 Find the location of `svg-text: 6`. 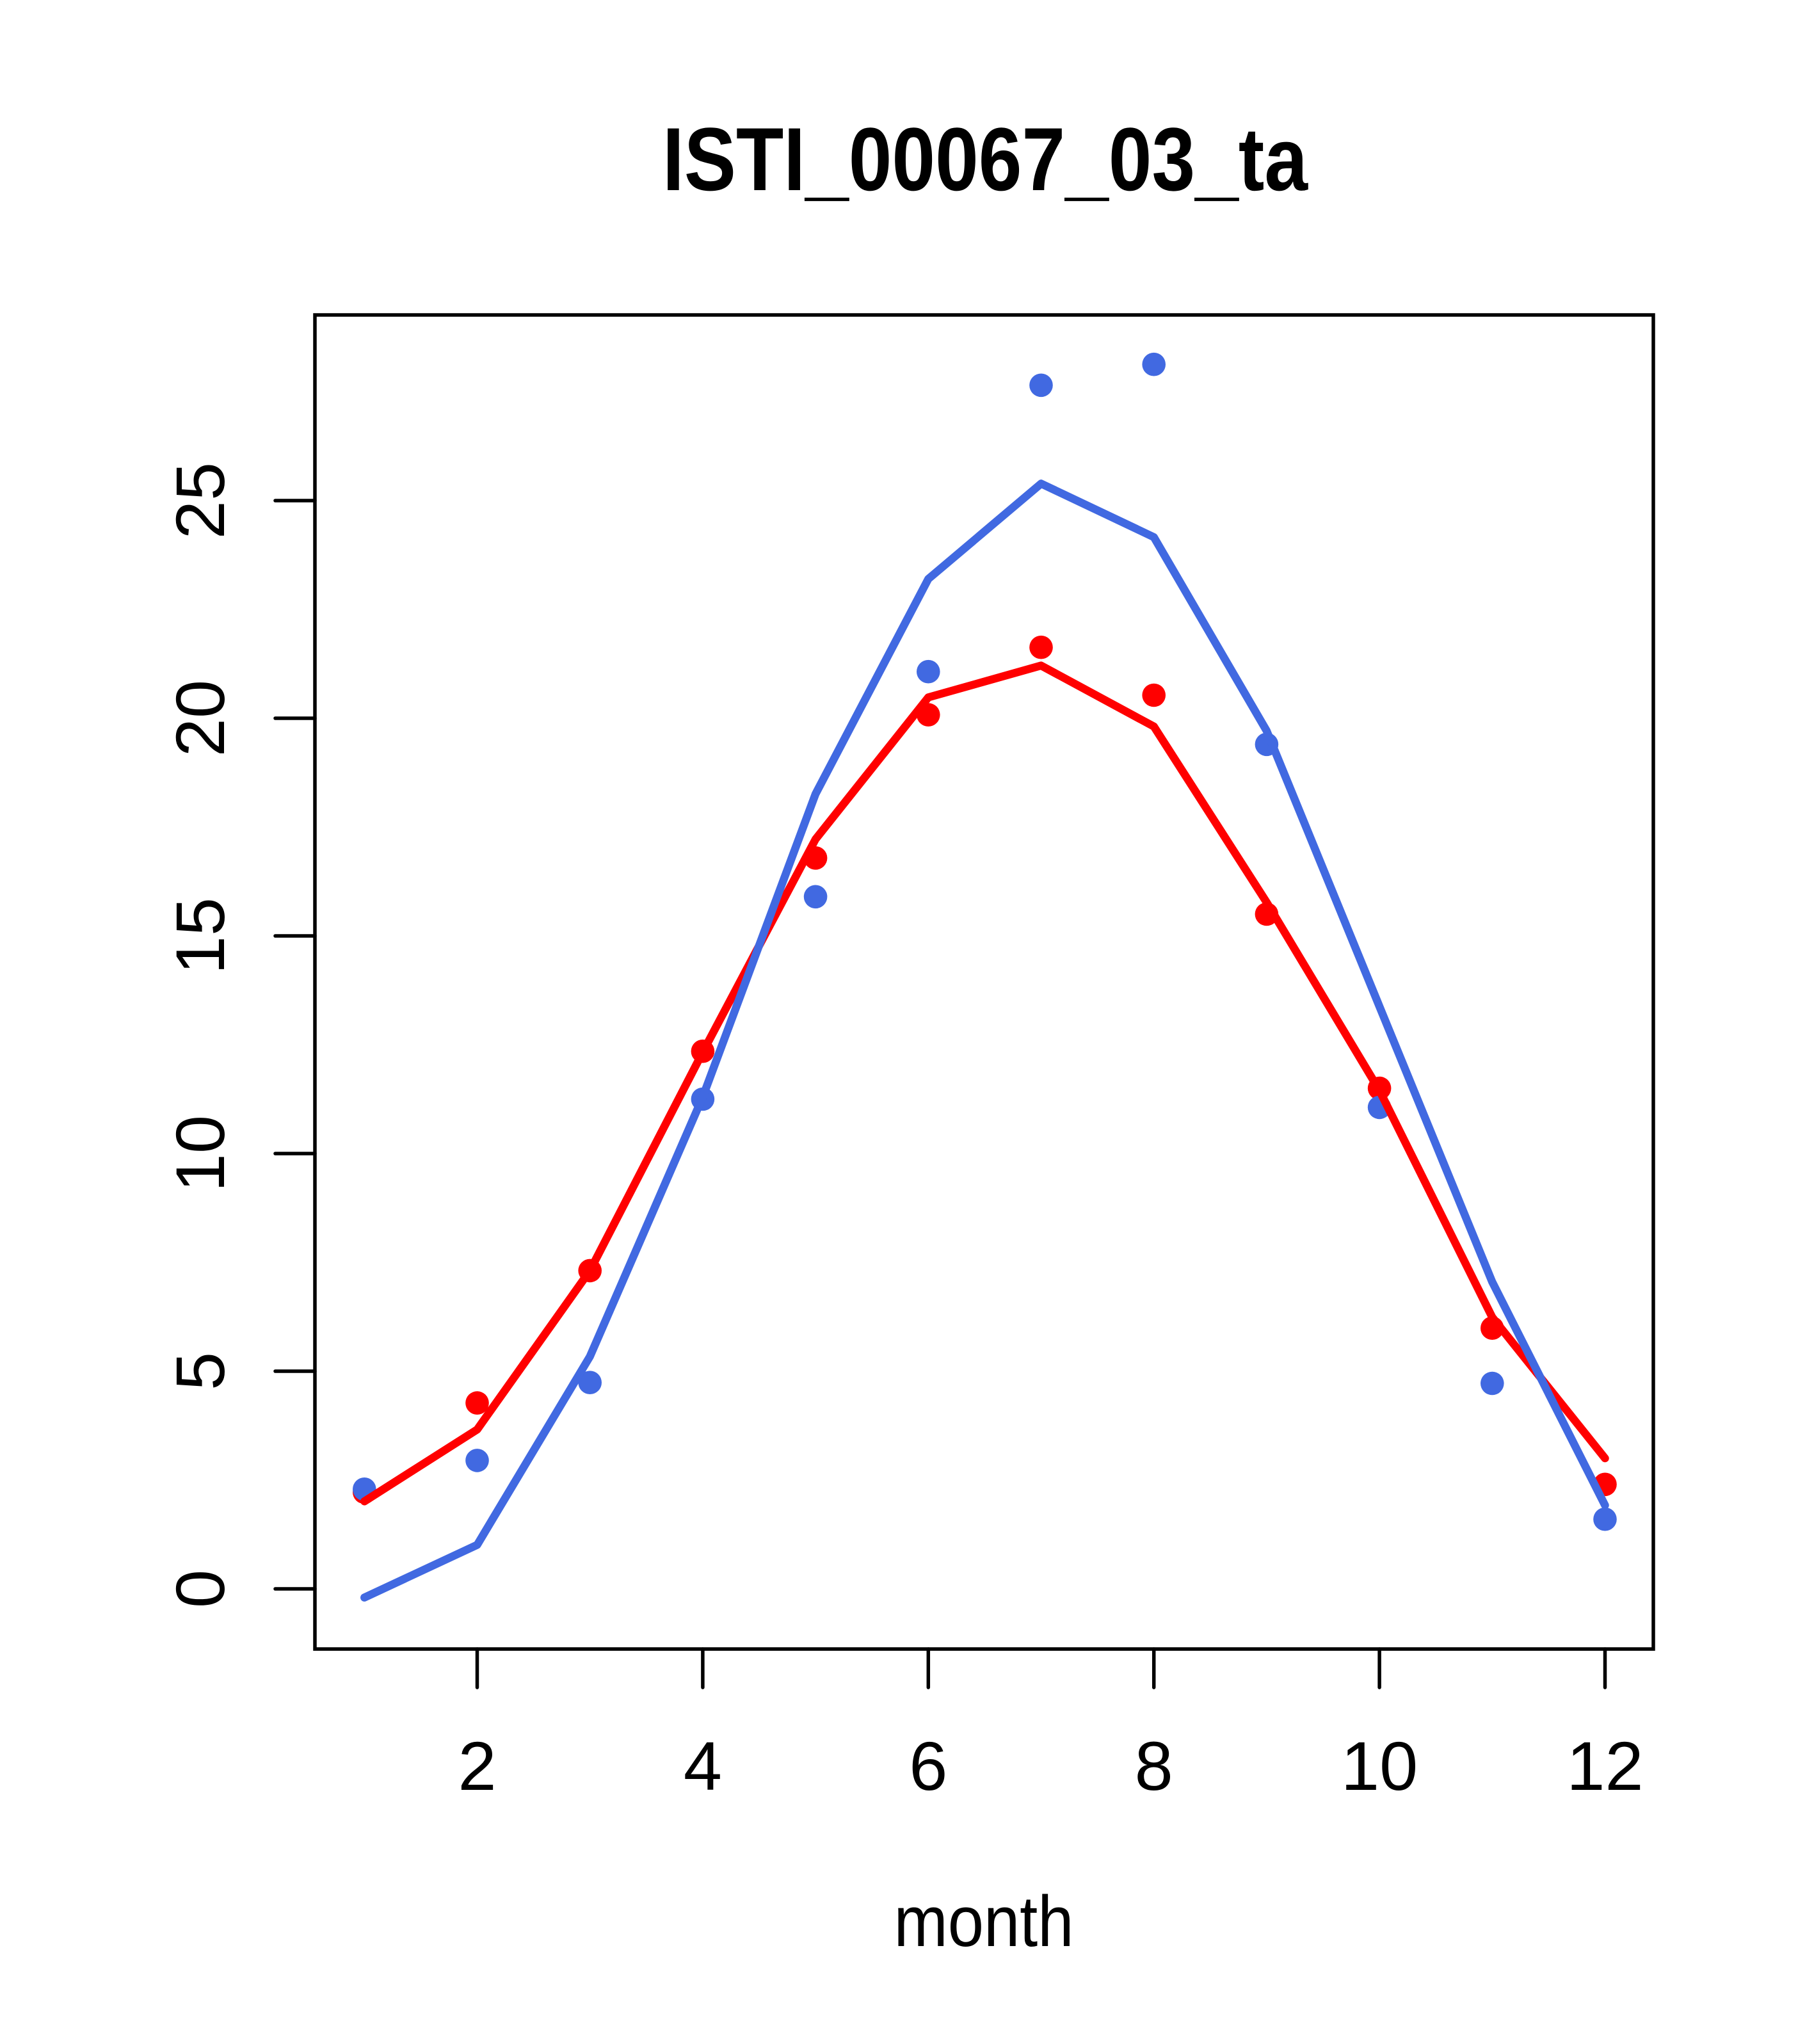

svg-text: 6 is located at coordinates (928, 1766).